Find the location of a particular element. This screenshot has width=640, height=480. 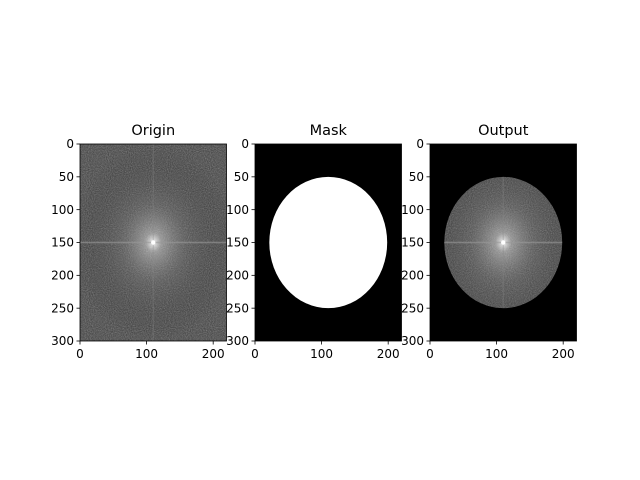

panel-title: Output is located at coordinates (503, 131).